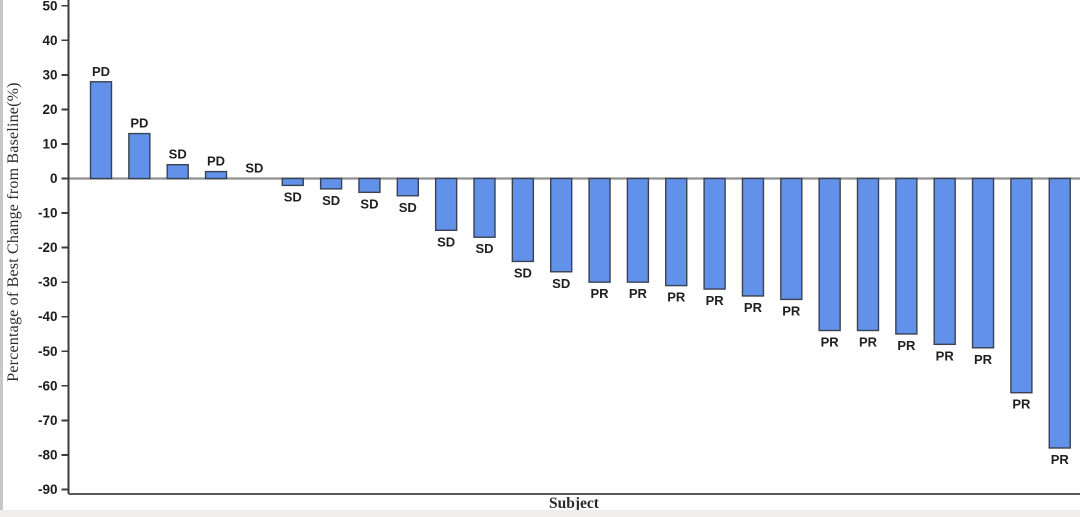  What do you see at coordinates (1, 258) in the screenshot?
I see `screenshot-left-edge` at bounding box center [1, 258].